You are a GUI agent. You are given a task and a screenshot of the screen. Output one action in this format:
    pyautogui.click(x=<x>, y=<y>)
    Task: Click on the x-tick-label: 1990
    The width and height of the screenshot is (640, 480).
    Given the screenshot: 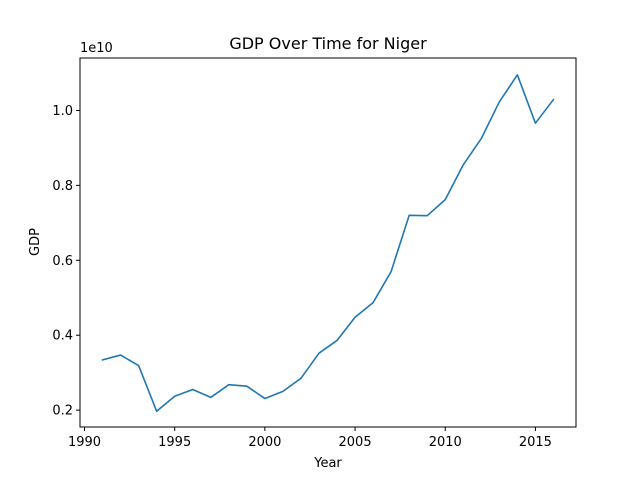 What is the action you would take?
    pyautogui.click(x=84, y=442)
    